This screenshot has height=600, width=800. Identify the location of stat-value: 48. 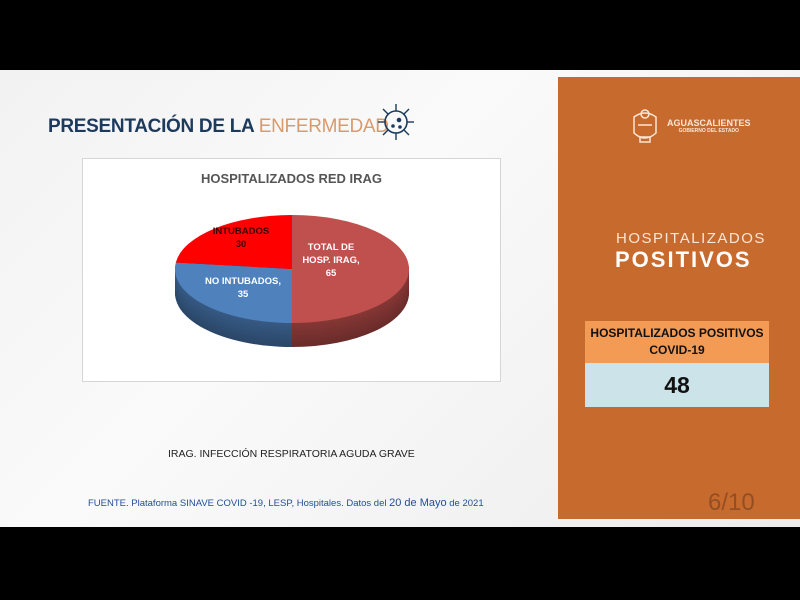
(677, 385).